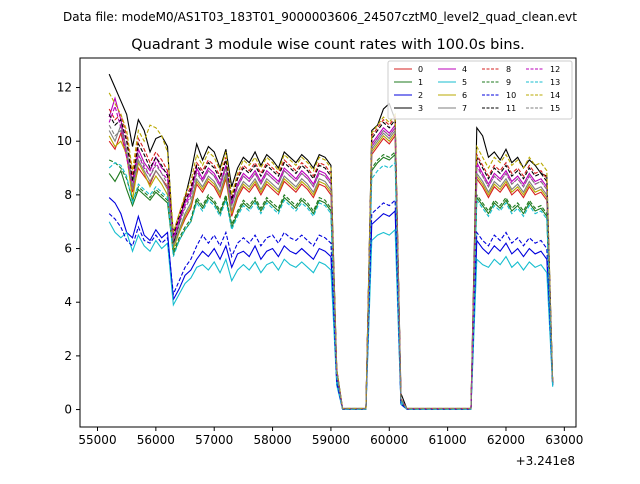 The width and height of the screenshot is (640, 484). What do you see at coordinates (545, 461) in the screenshot?
I see `x-offset-label: +3.241e8` at bounding box center [545, 461].